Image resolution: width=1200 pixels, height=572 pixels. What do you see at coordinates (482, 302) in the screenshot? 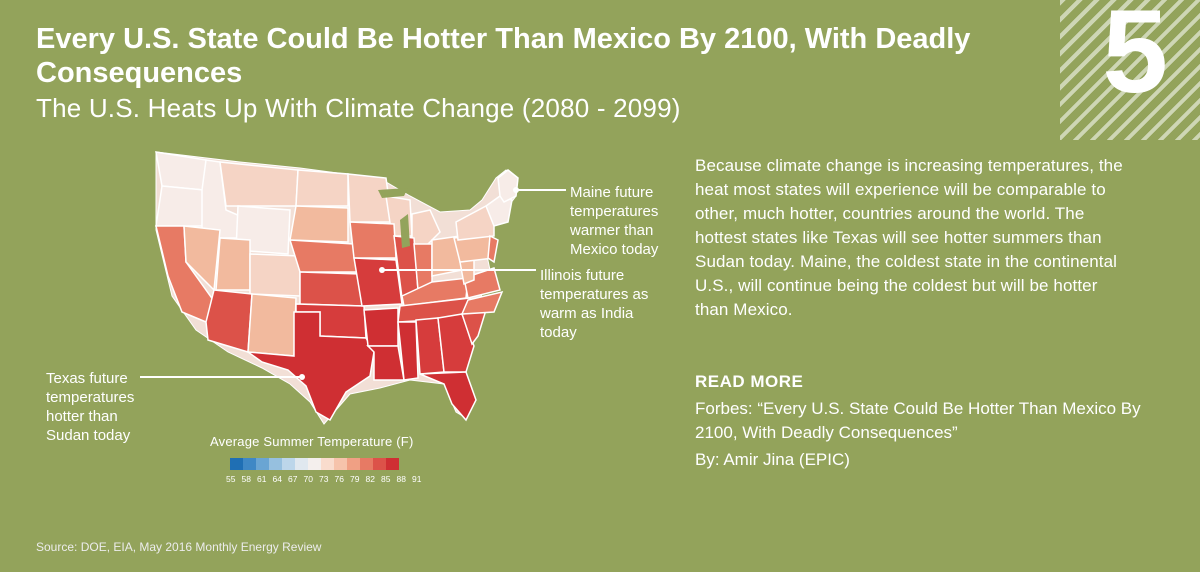
I see `state-north-carolina` at bounding box center [482, 302].